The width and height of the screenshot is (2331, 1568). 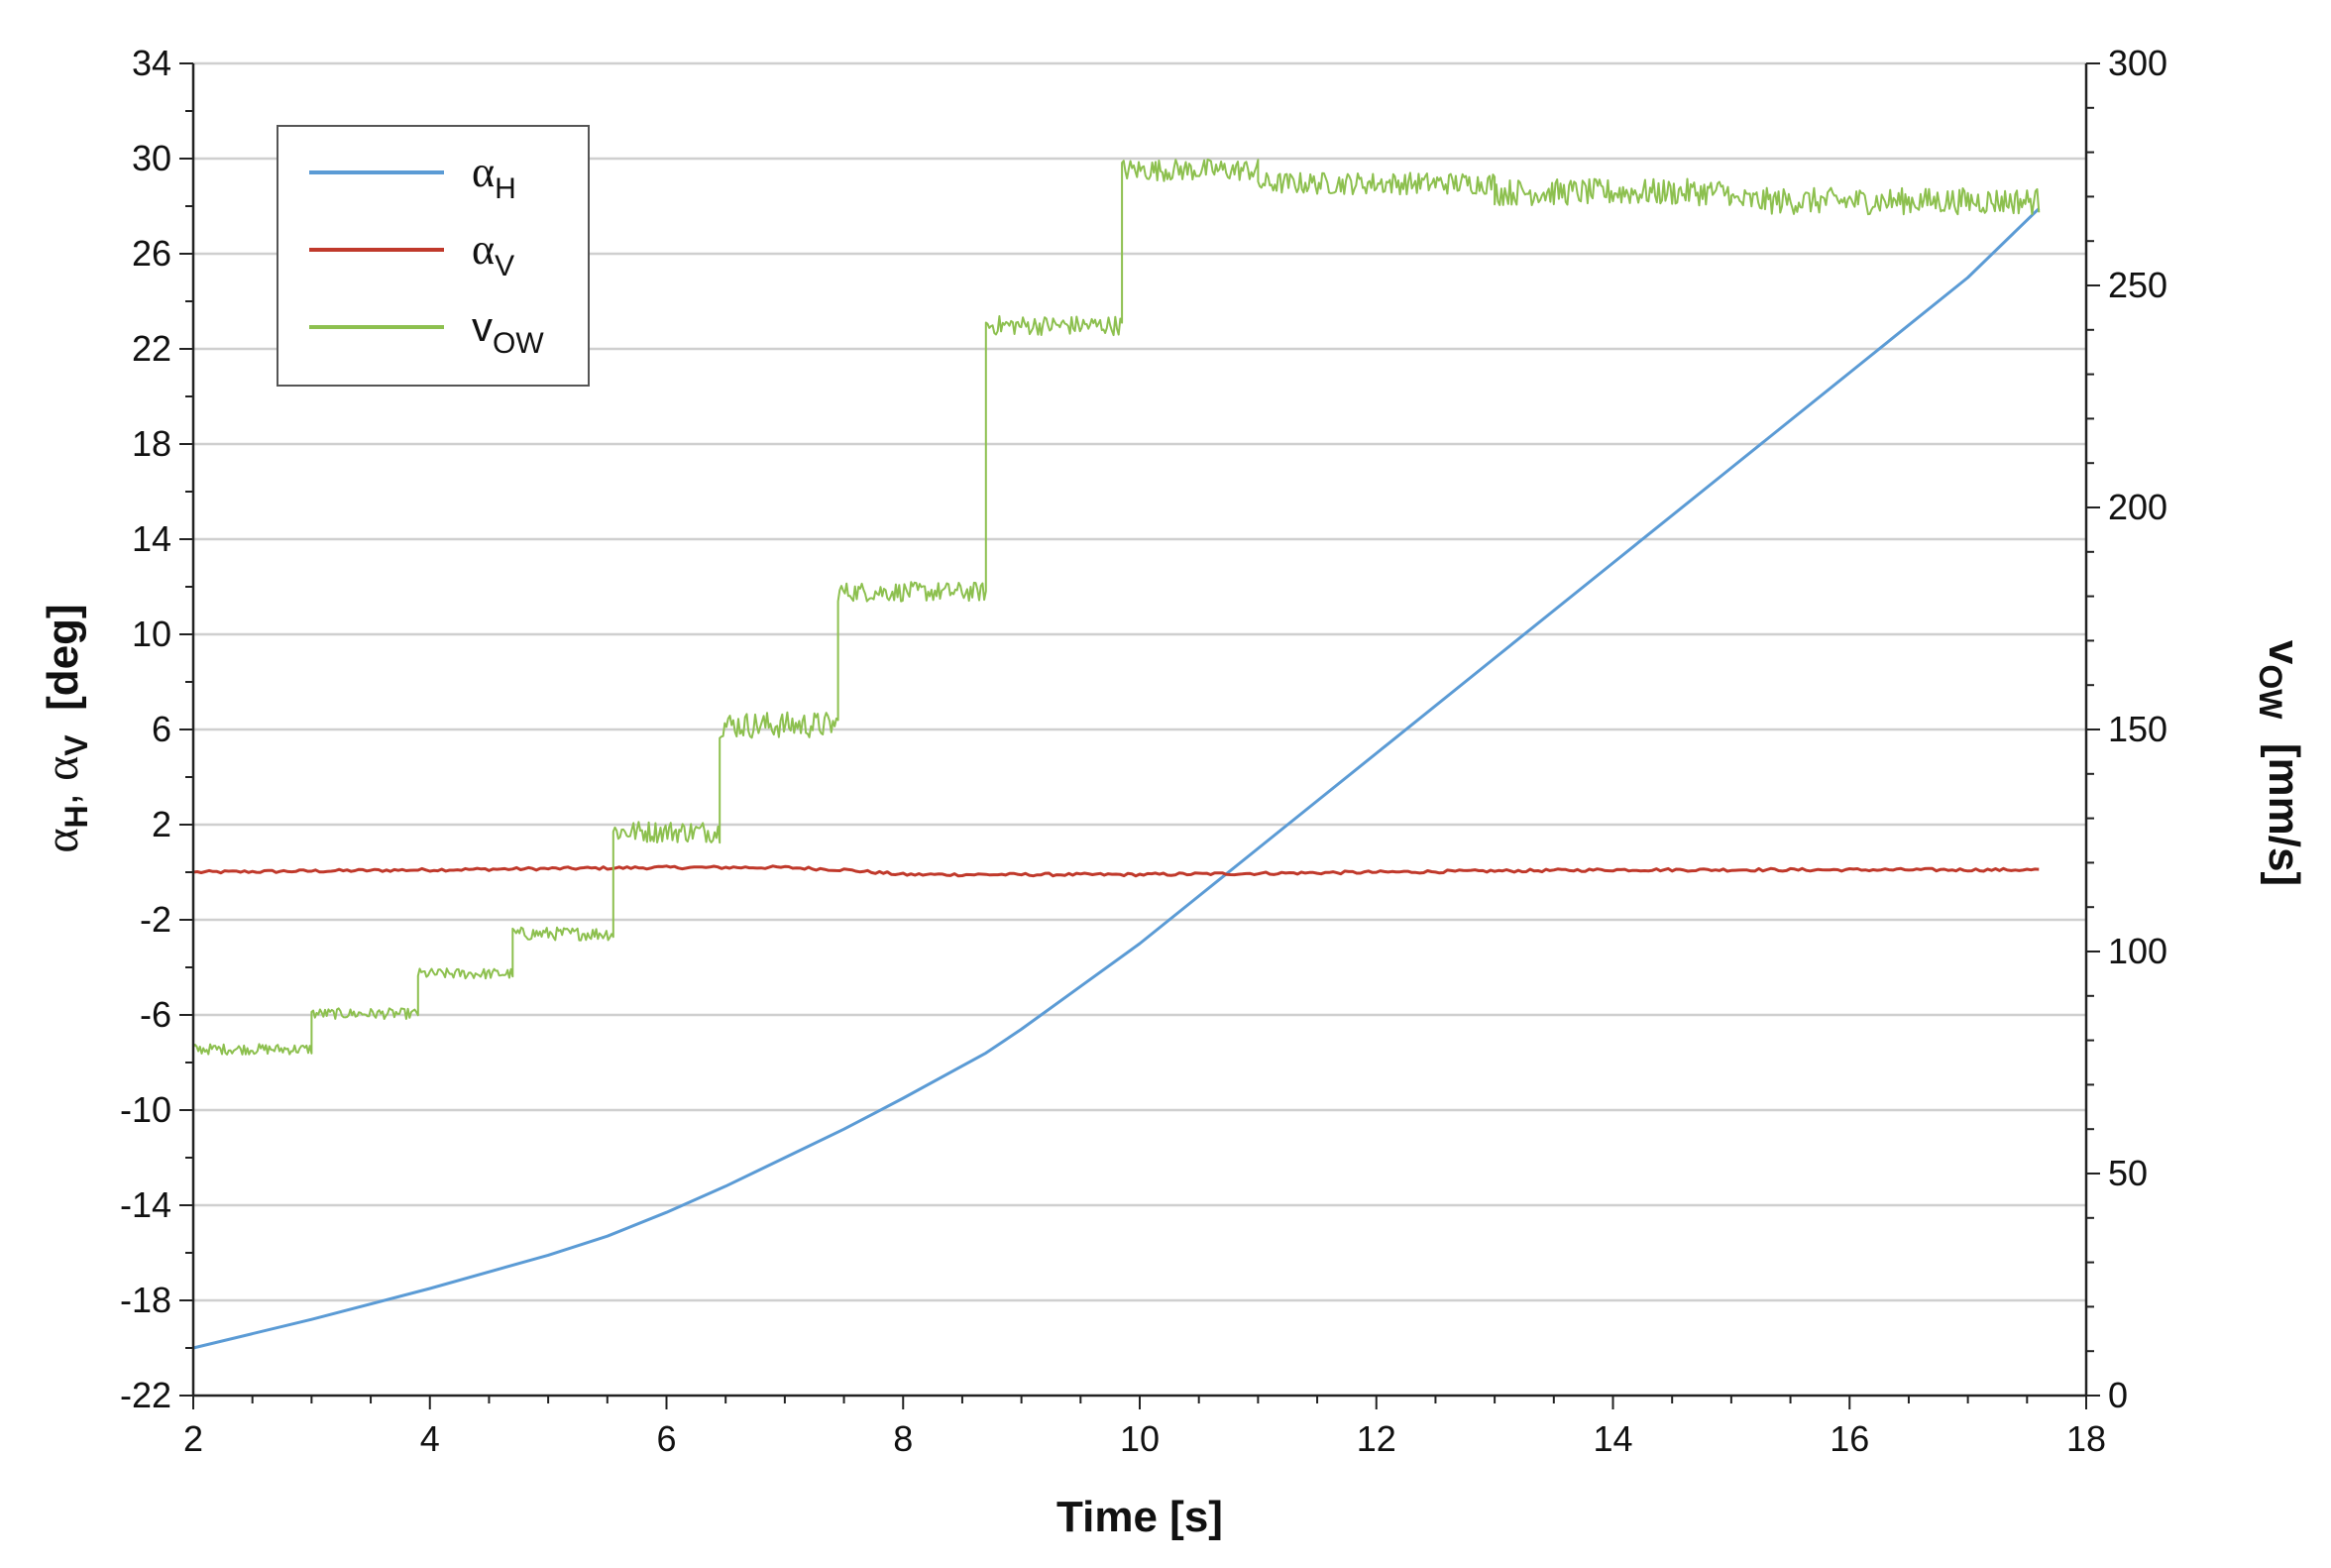 I want to click on right-tick-label: 100, so click(x=2137, y=951).